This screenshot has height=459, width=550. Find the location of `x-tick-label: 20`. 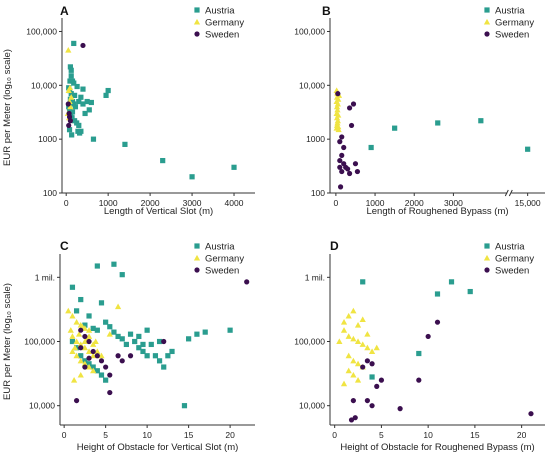

x-tick-label: 20 is located at coordinates (230, 435).